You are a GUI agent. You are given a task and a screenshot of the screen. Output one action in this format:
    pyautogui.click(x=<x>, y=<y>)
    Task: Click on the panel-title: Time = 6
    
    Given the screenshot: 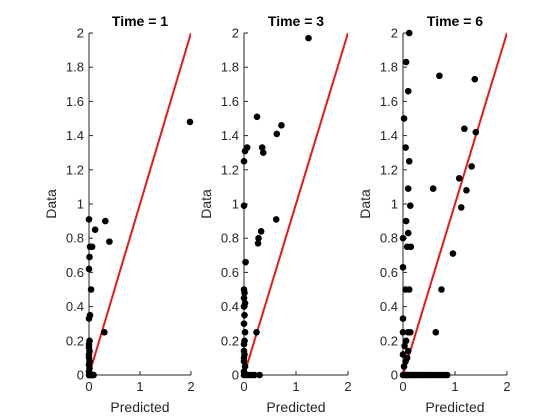 What is the action you would take?
    pyautogui.click(x=455, y=21)
    